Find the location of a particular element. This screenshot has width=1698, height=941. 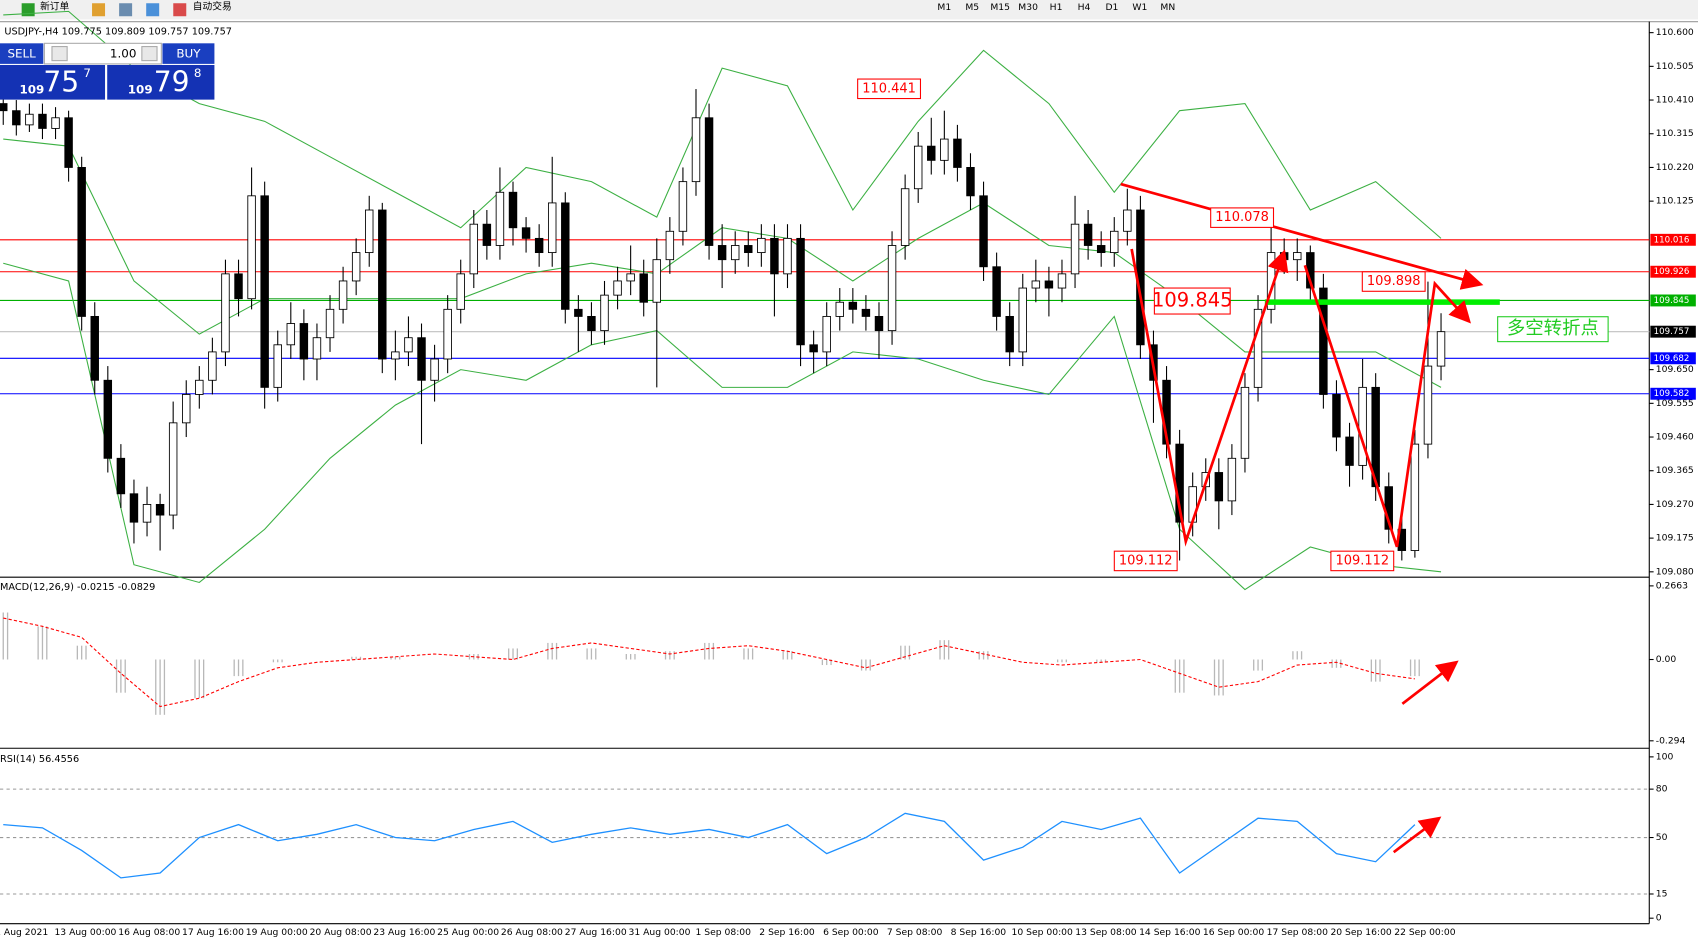

y-tick-label: 110.600 is located at coordinates (1675, 32).